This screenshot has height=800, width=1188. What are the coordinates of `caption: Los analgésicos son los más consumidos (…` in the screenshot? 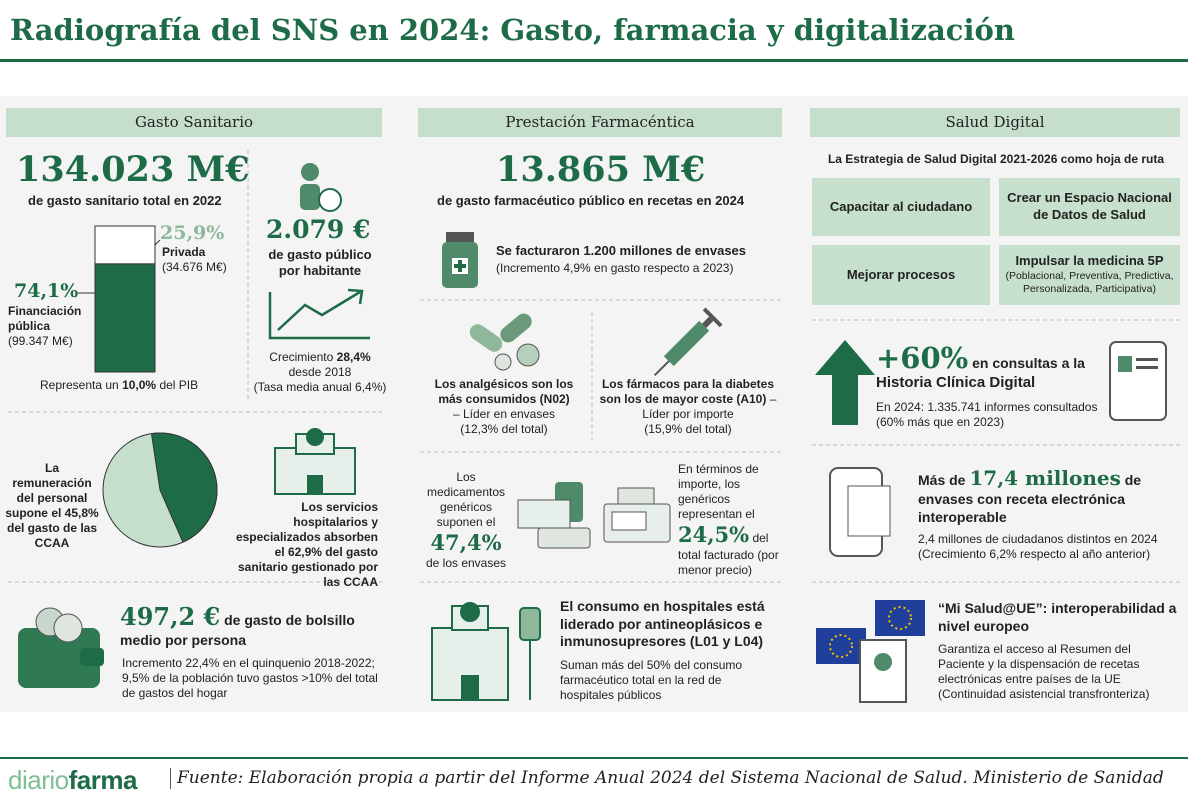 It's located at (504, 407).